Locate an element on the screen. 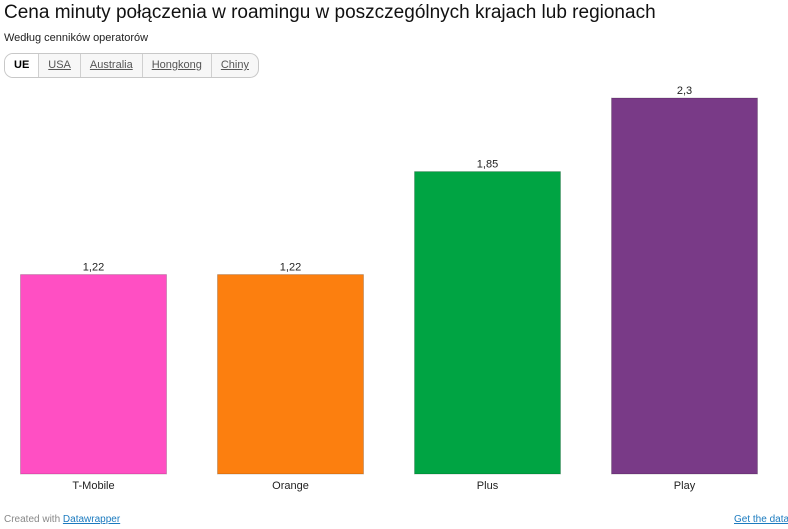 This screenshot has width=788, height=529. footer-credit: Created with Datawrapper is located at coordinates (62, 519).